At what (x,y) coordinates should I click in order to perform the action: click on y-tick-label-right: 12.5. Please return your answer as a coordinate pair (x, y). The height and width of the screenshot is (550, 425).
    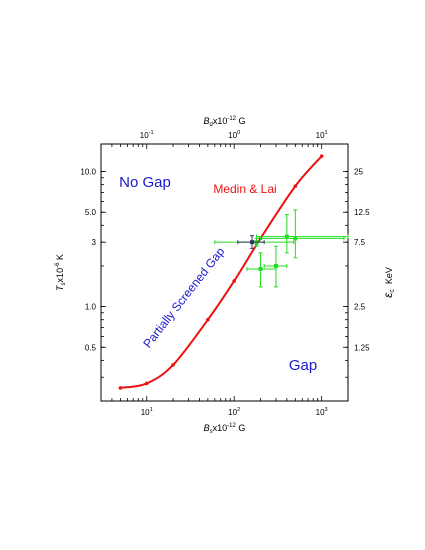
    Looking at the image, I should click on (362, 212).